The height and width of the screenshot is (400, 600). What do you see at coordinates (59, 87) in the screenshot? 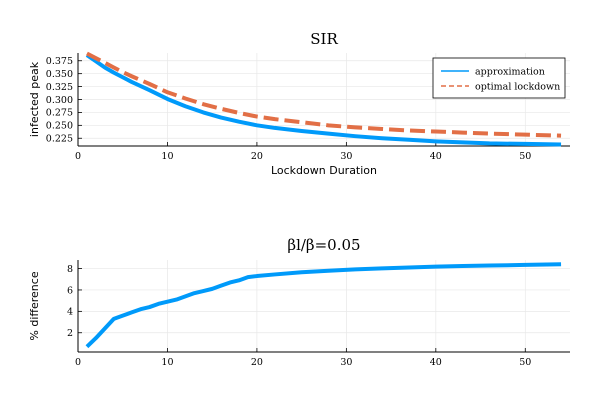
I see `y-tick-label: 0.325` at bounding box center [59, 87].